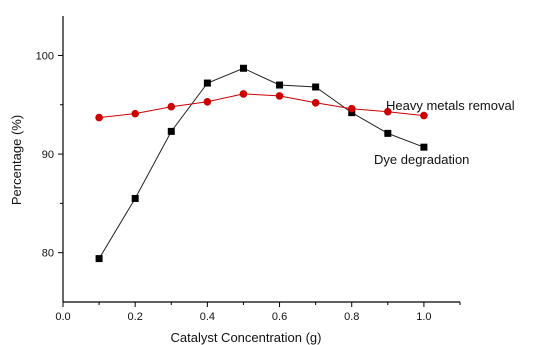 The height and width of the screenshot is (345, 535). What do you see at coordinates (45, 56) in the screenshot?
I see `y-tick-label: 100` at bounding box center [45, 56].